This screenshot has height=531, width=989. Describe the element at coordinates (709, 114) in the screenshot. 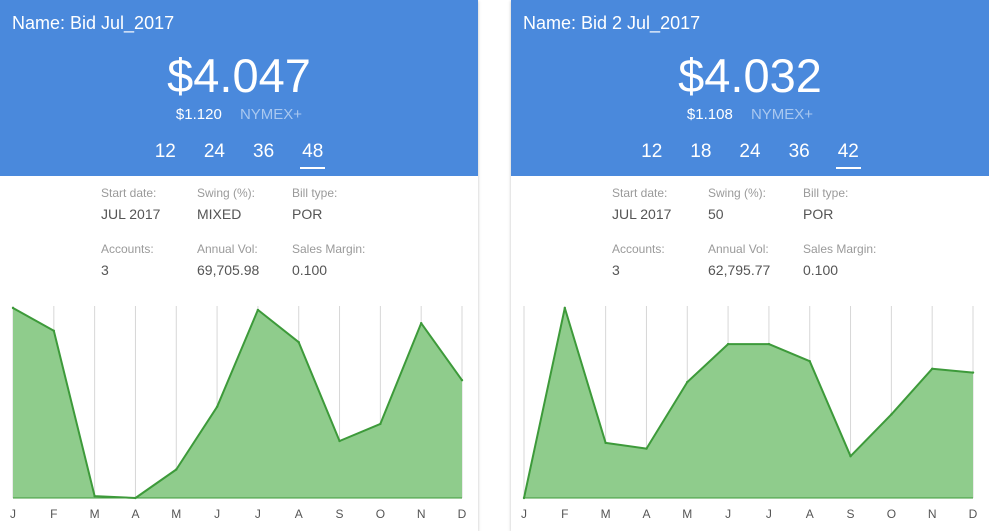

I see `adder-value: $1.108` at that location.